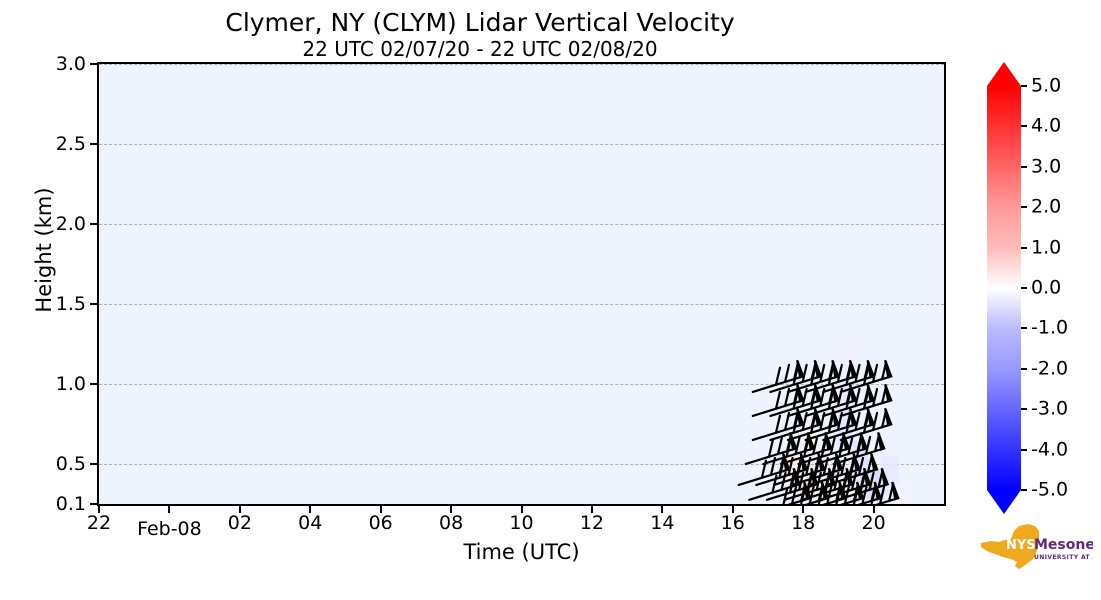  I want to click on x-tick-label: 16, so click(732, 523).